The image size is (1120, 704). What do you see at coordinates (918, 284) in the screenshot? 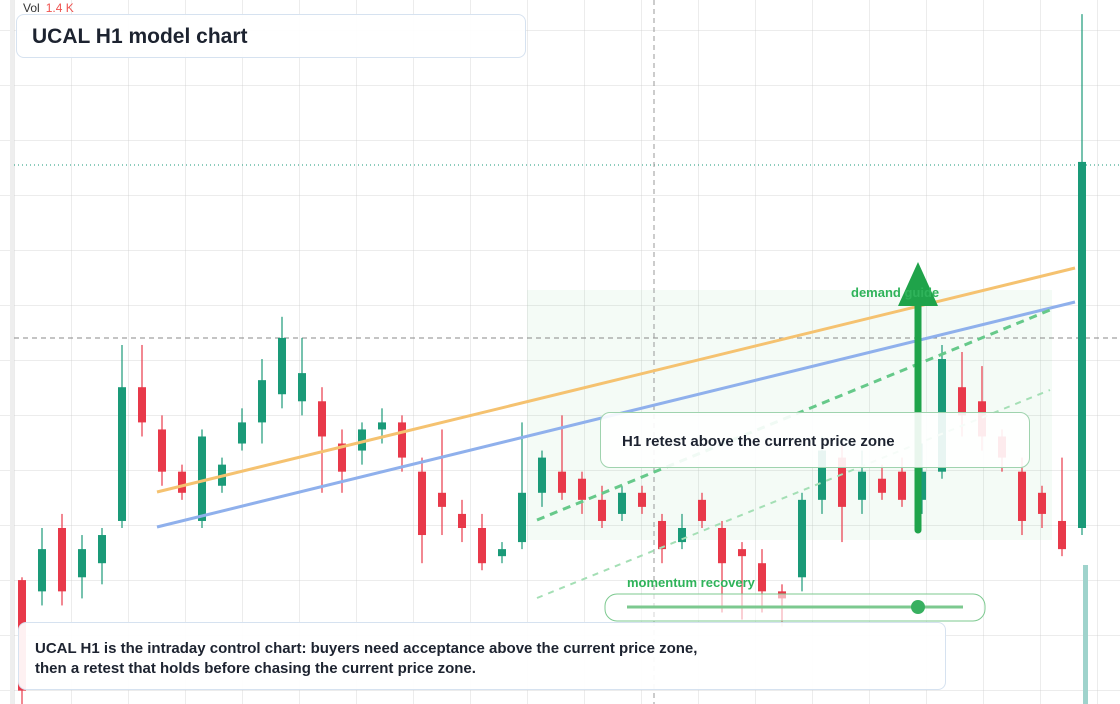
I see `arrow-head` at bounding box center [918, 284].